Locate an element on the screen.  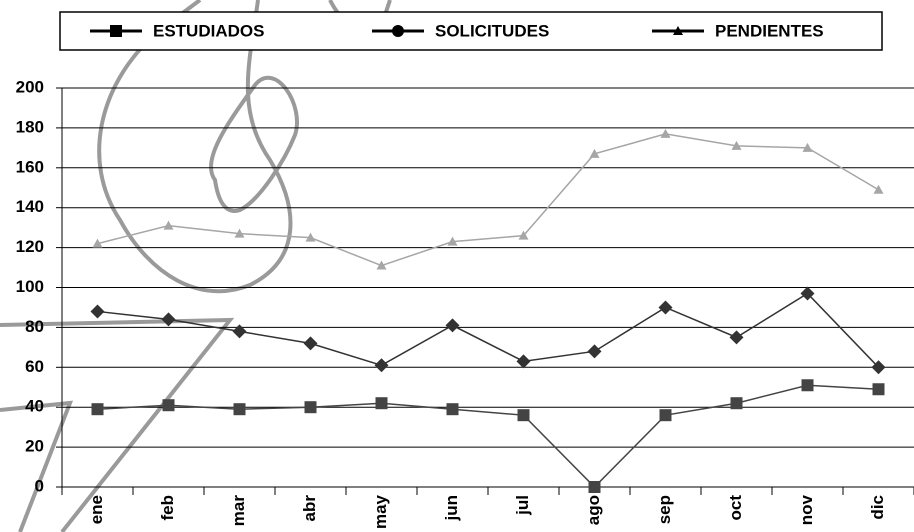
legend-label: PENDIENTES is located at coordinates (769, 30).